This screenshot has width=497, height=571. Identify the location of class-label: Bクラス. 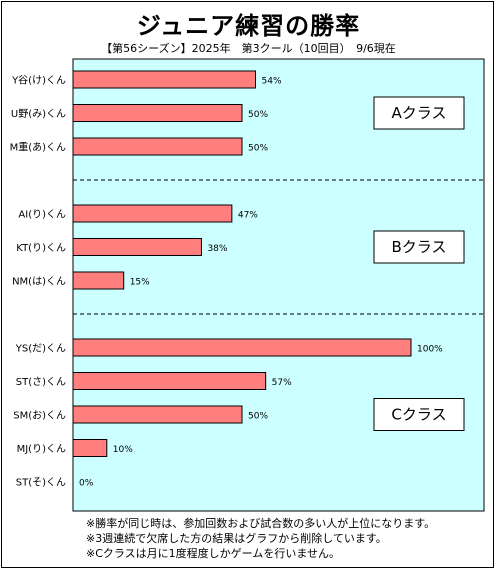
(419, 247).